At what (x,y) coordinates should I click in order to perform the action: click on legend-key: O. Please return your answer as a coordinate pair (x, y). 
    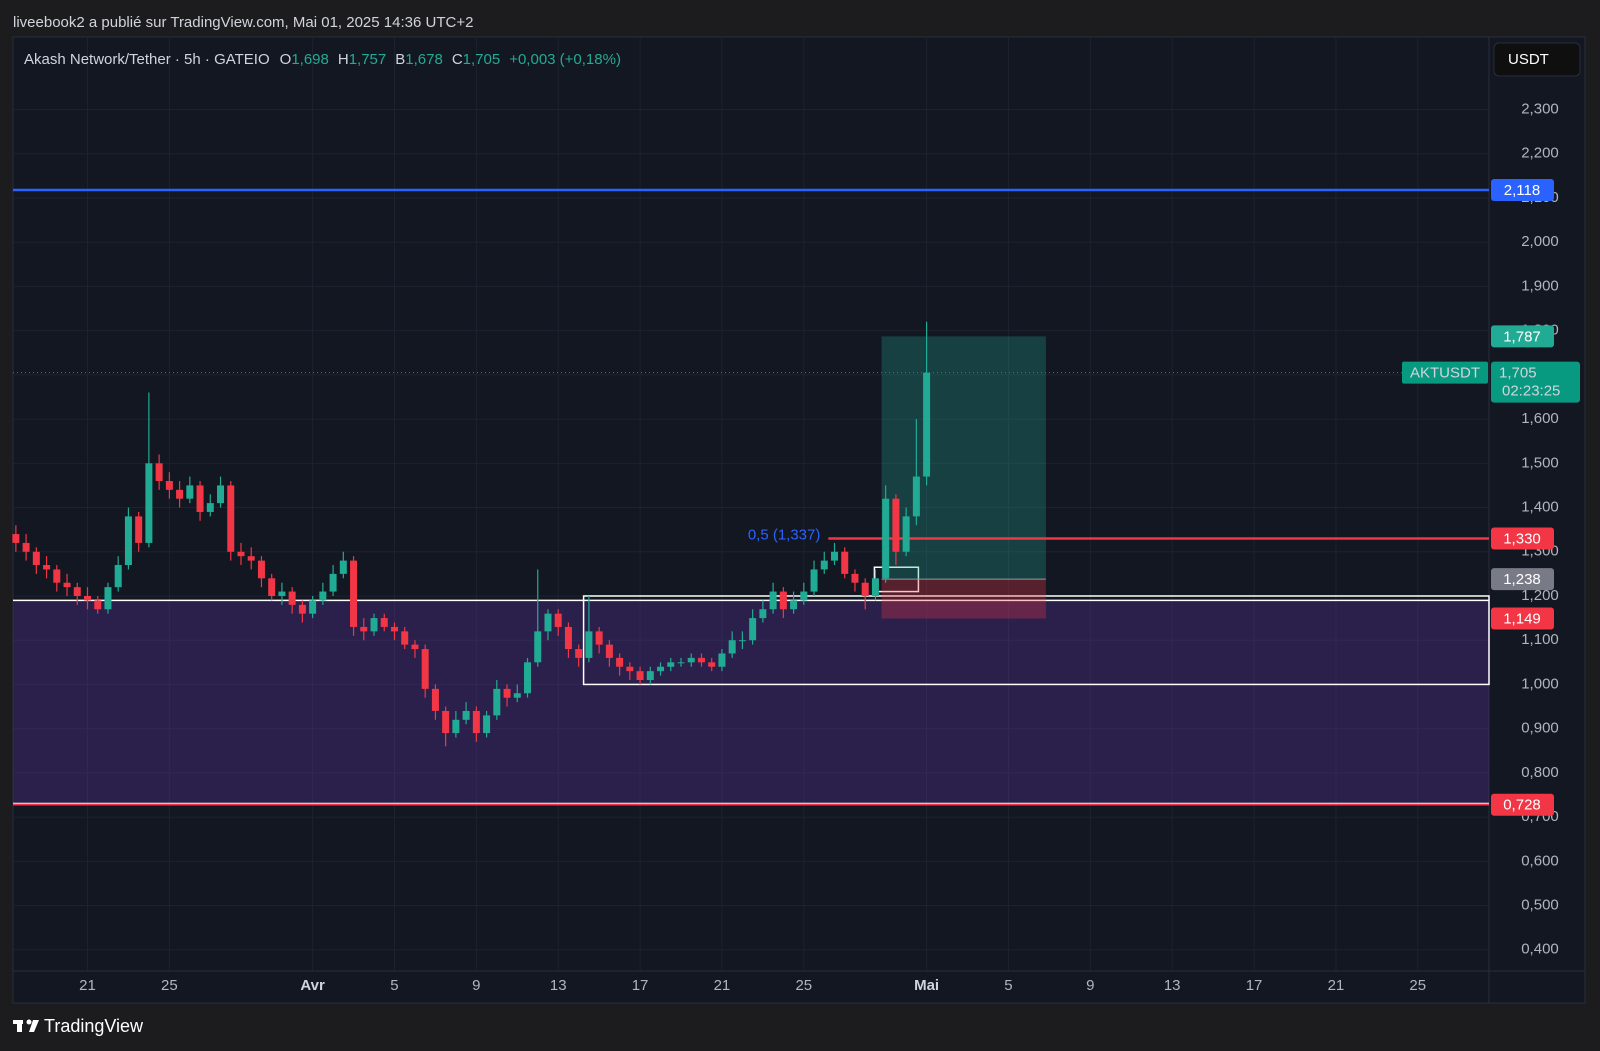
    Looking at the image, I should click on (286, 59).